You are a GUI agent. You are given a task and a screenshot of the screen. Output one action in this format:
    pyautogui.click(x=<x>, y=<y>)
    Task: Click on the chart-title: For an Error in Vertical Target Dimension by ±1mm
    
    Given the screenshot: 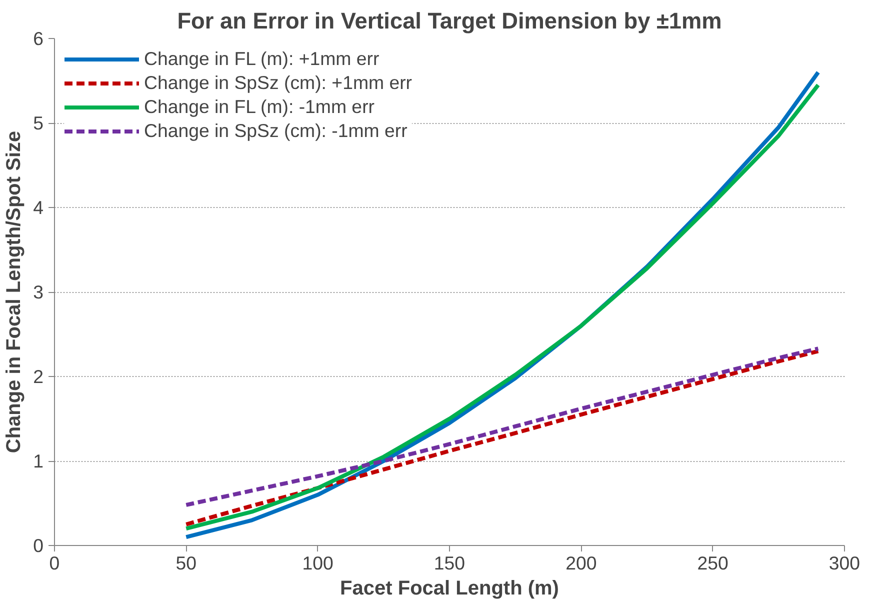 What is the action you would take?
    pyautogui.click(x=449, y=21)
    